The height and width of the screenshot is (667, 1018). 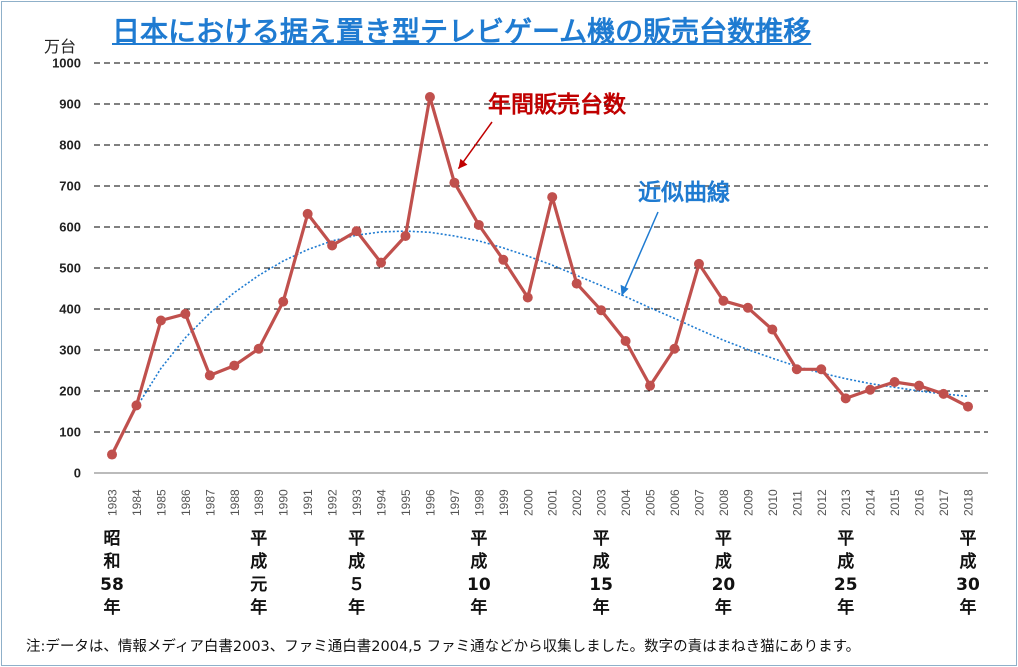 What do you see at coordinates (405, 236) in the screenshot?
I see `data-point-1995` at bounding box center [405, 236].